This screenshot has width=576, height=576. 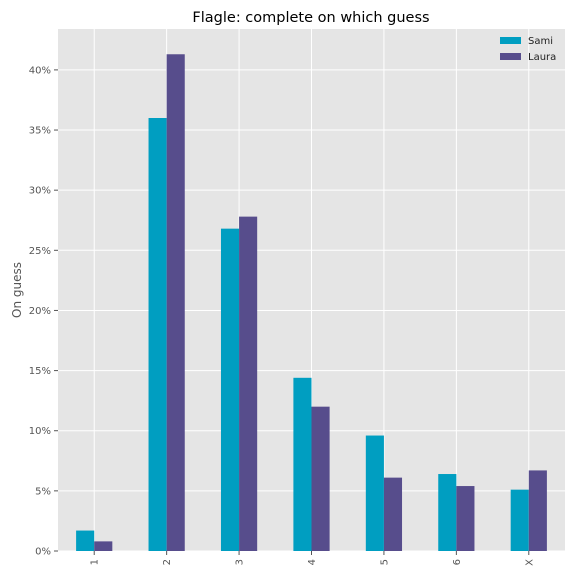 I want to click on x-tick-label: 4, so click(x=312, y=562).